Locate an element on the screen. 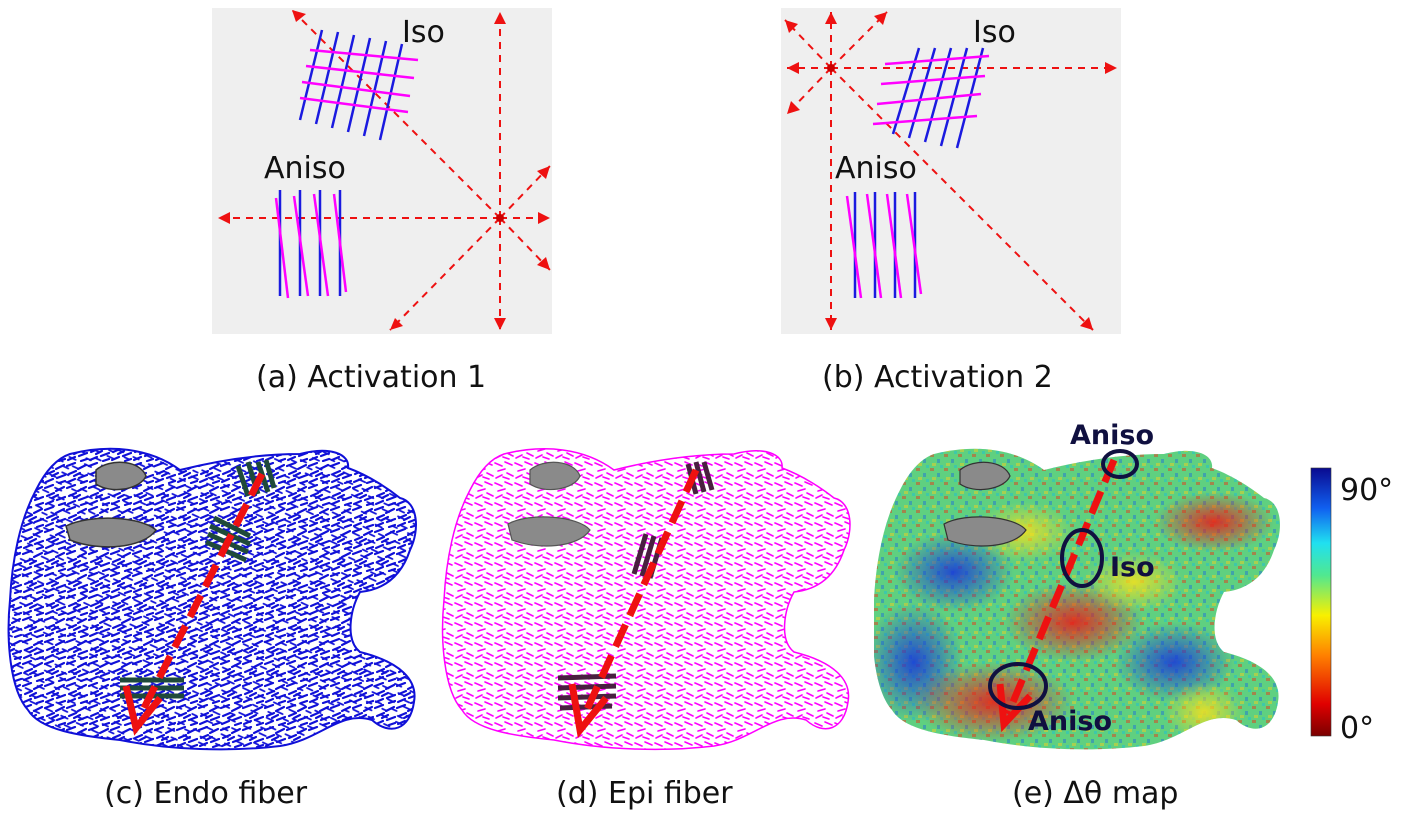 The width and height of the screenshot is (1407, 822). panel-a-label-aniso: Aniso is located at coordinates (305, 168).